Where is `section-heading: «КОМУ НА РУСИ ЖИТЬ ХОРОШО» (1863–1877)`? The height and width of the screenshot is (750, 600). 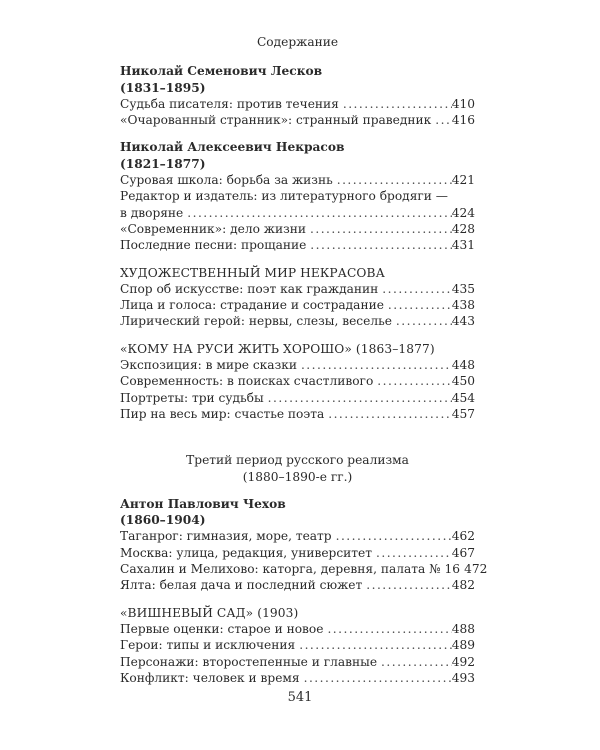 section-heading: «КОМУ НА РУСИ ЖИТЬ ХОРОШО» (1863–1877) is located at coordinates (277, 348).